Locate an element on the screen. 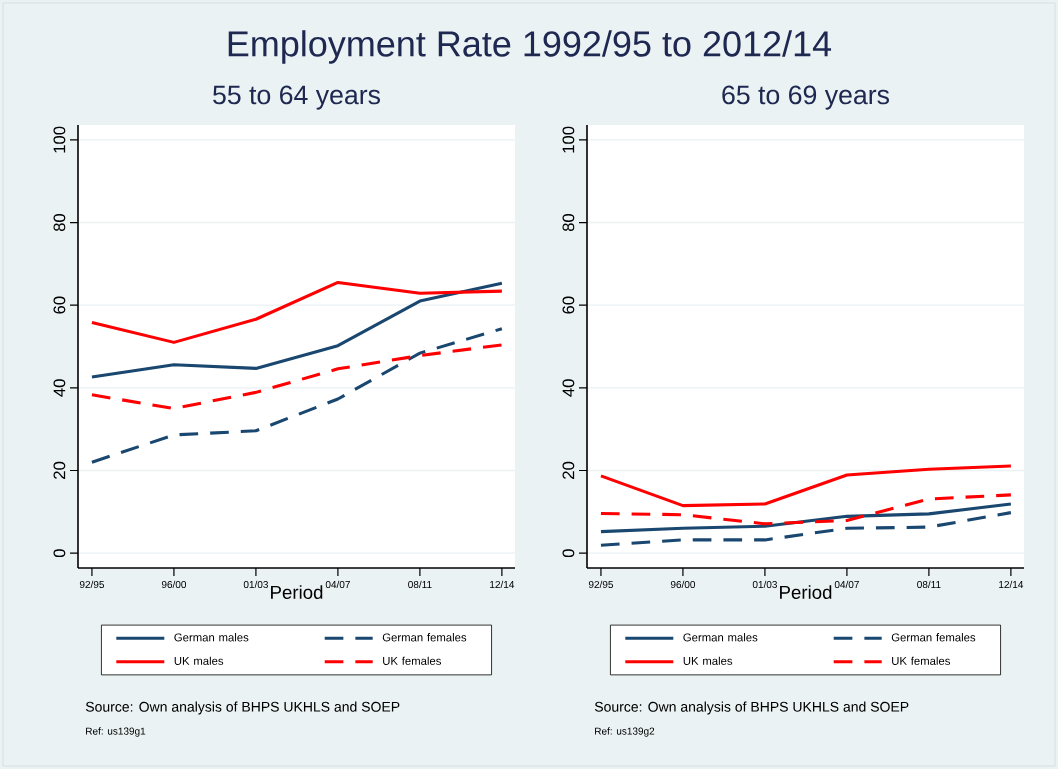 The width and height of the screenshot is (1058, 769). chart-subtitle: 55 to 64 years is located at coordinates (296, 97).